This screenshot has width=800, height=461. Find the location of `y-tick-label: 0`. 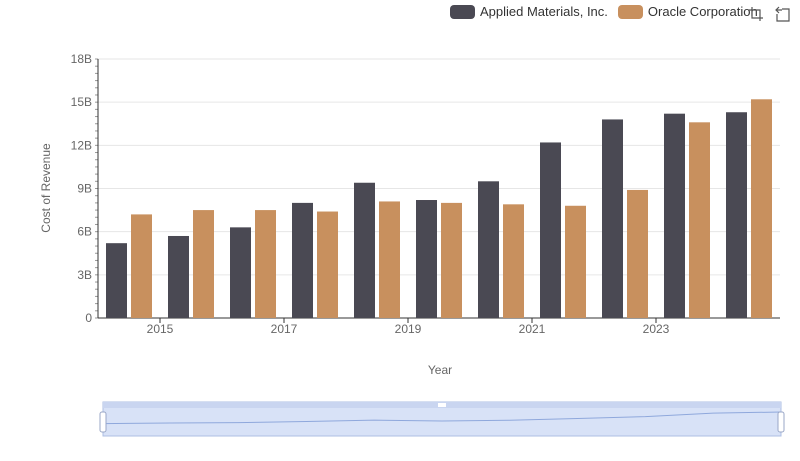

y-tick-label: 0 is located at coordinates (88, 318).